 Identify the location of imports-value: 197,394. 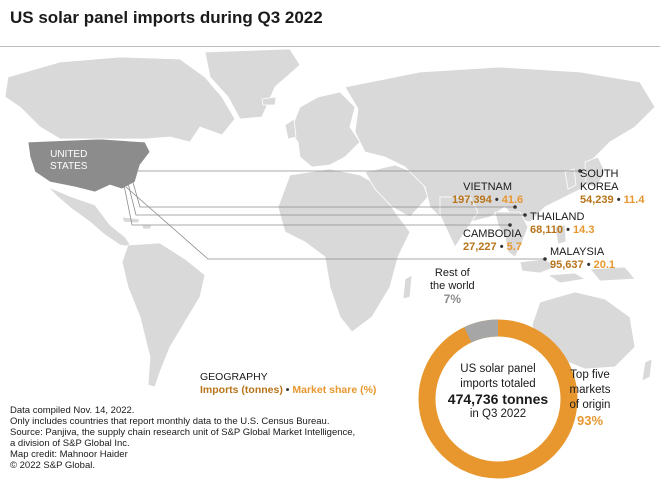
(472, 200).